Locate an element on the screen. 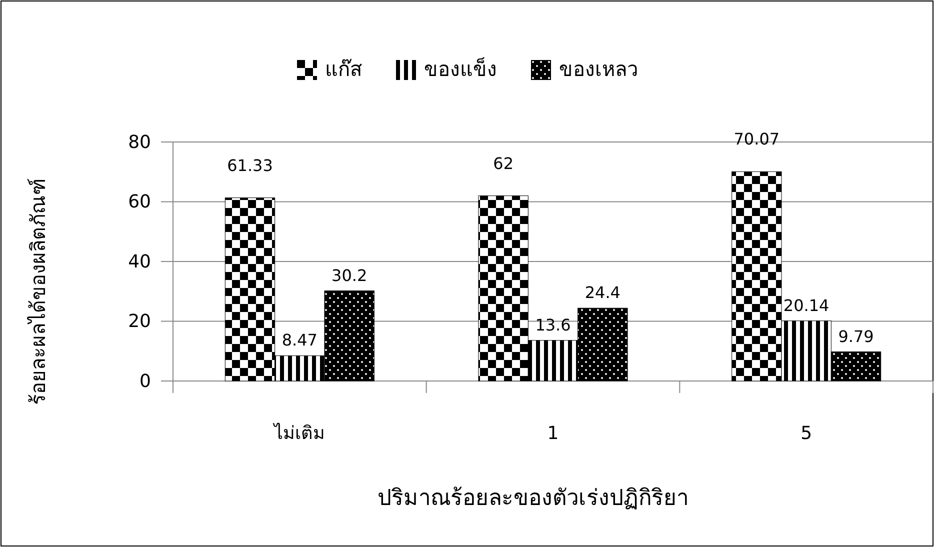 The image size is (935, 548). data-label: 24.4 is located at coordinates (602, 292).